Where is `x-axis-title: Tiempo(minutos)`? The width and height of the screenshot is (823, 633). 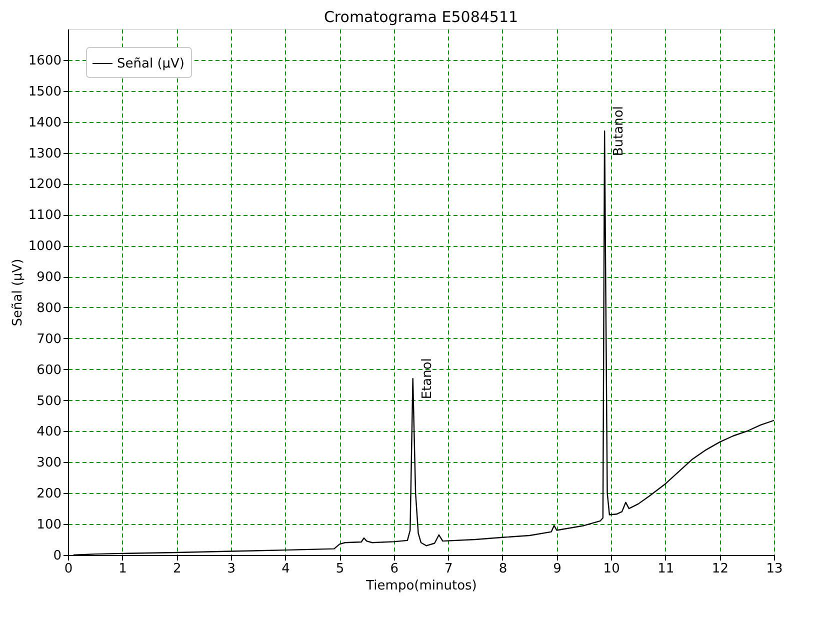
x-axis-title: Tiempo(minutos) is located at coordinates (421, 586).